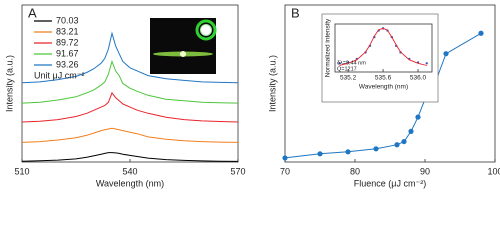 The width and height of the screenshot is (500, 240). Describe the element at coordinates (183, 54) in the screenshot. I see `photo-center` at that location.